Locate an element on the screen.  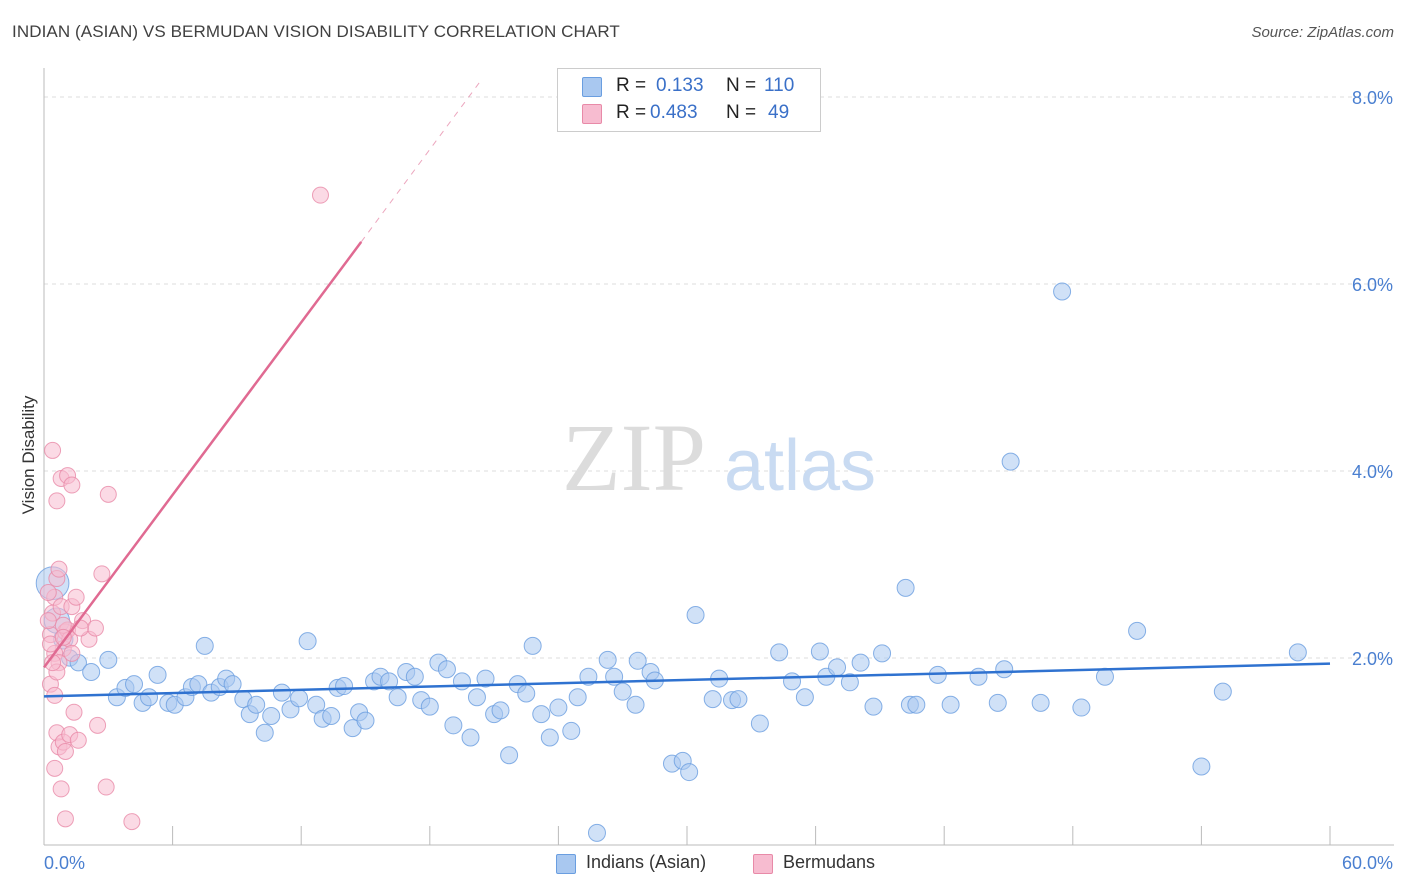
y-tick-label: 8.0% is located at coordinates (1372, 98).